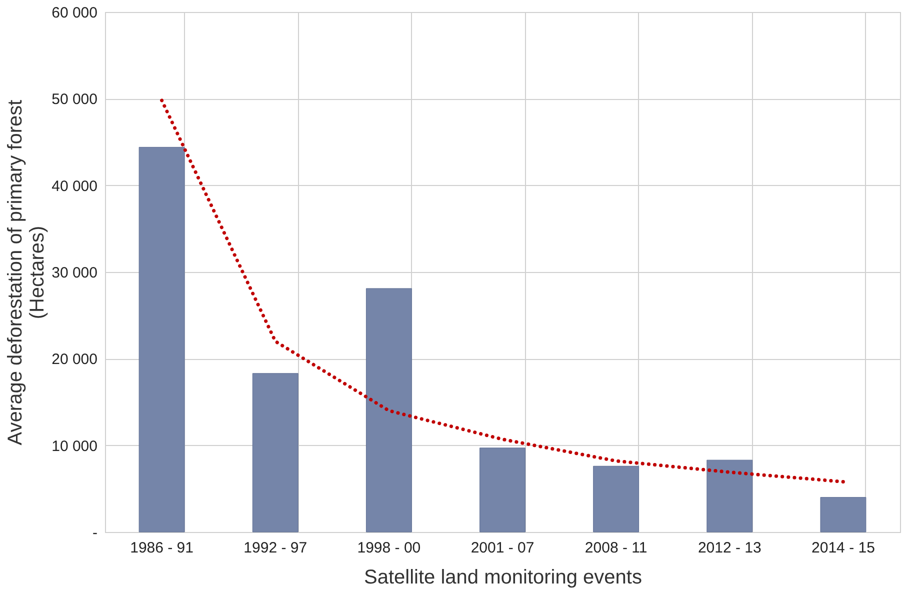 Image resolution: width=913 pixels, height=598 pixels. What do you see at coordinates (502, 548) in the screenshot?
I see `x-tick-label: 2001 - 07` at bounding box center [502, 548].